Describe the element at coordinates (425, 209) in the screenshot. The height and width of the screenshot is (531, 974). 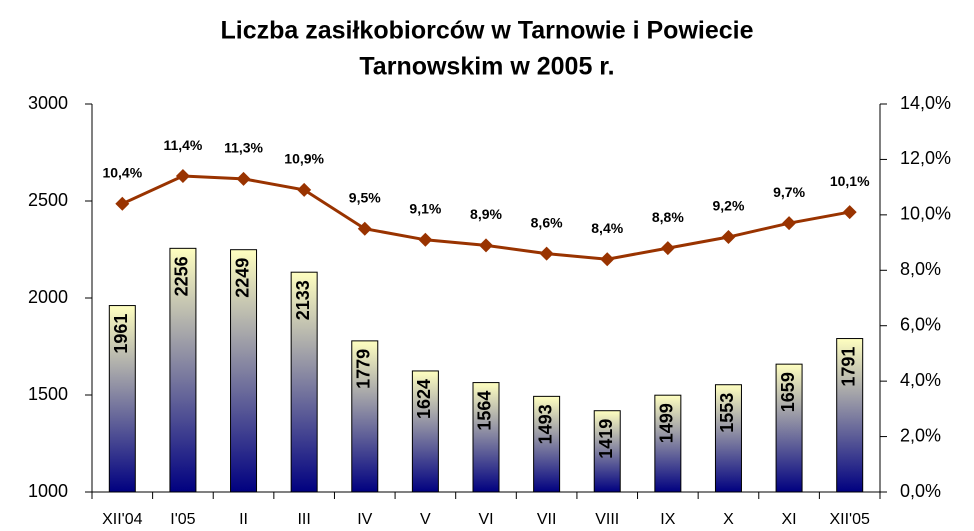
I see `point-label: 9,1%` at that location.